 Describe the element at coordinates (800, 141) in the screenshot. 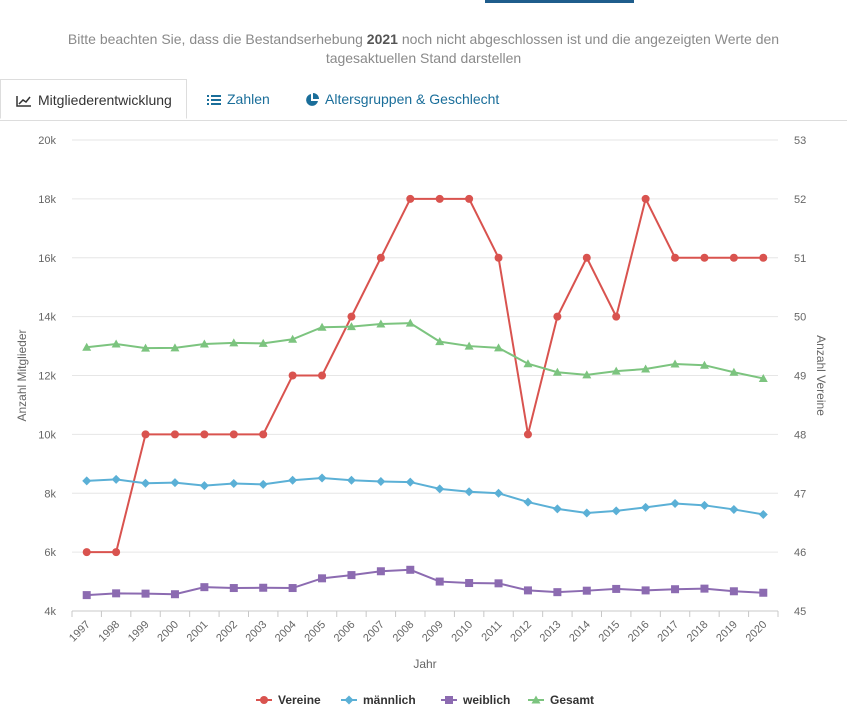

I see `y-right-tick-label: 53` at that location.